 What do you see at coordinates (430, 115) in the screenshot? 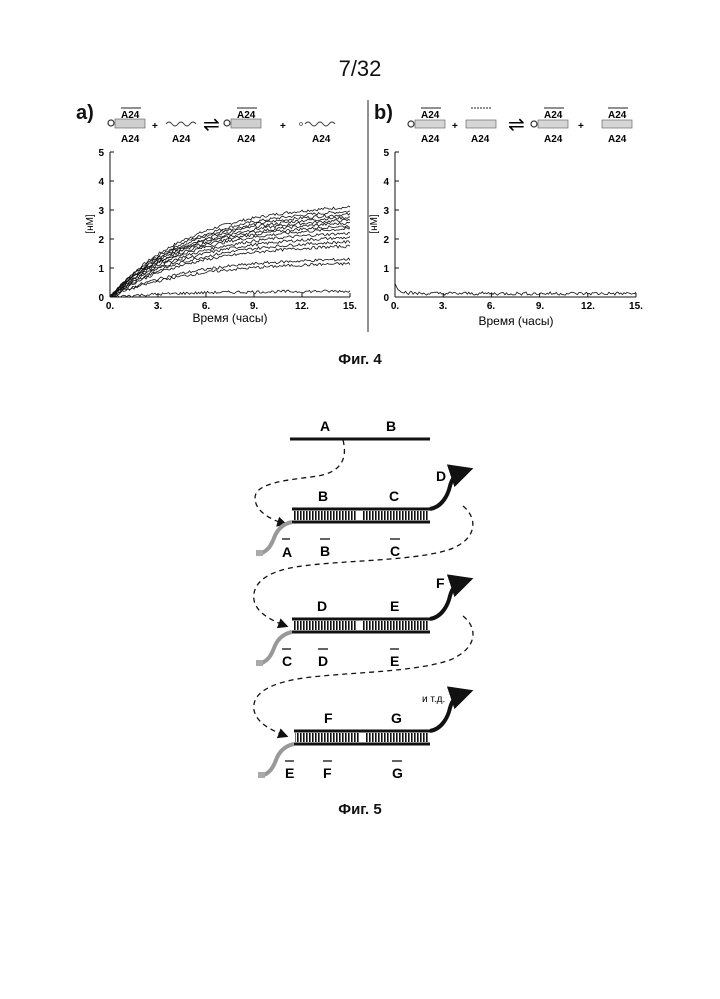
I see `eq-b-top1: A24` at bounding box center [430, 115].